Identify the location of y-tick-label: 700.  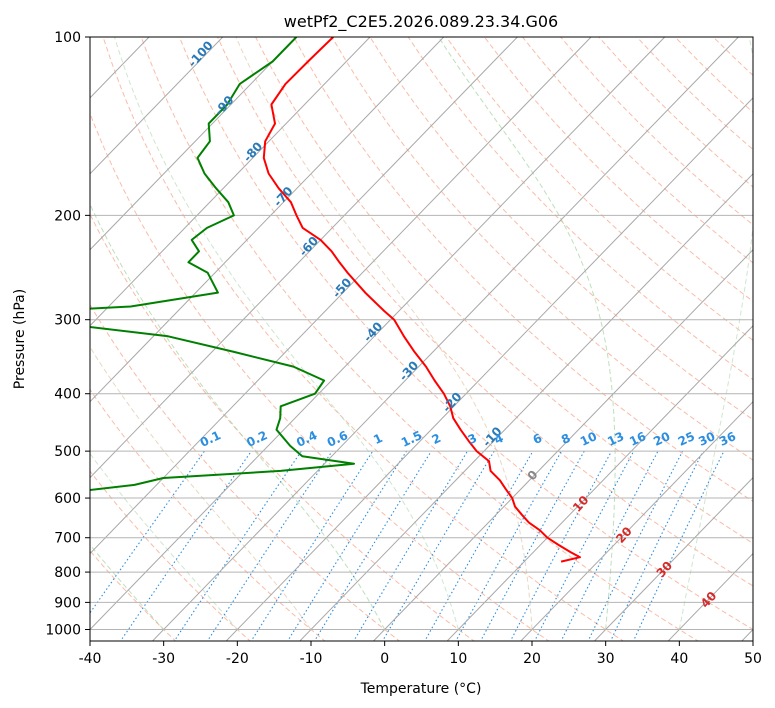
(67, 539).